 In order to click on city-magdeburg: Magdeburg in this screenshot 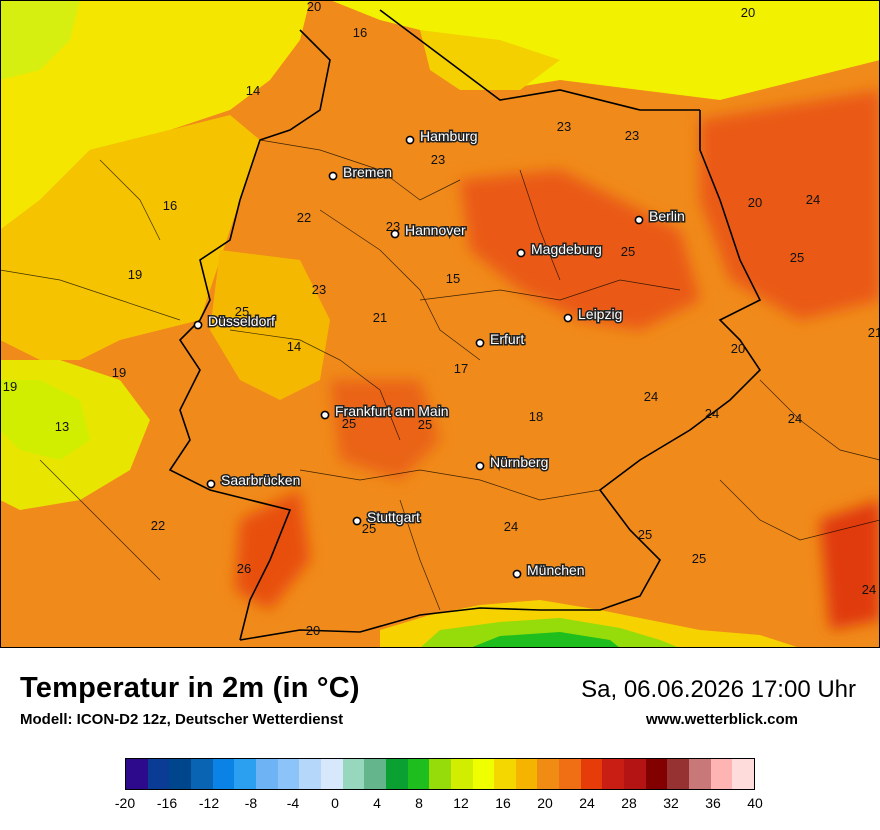, I will do `click(559, 249)`.